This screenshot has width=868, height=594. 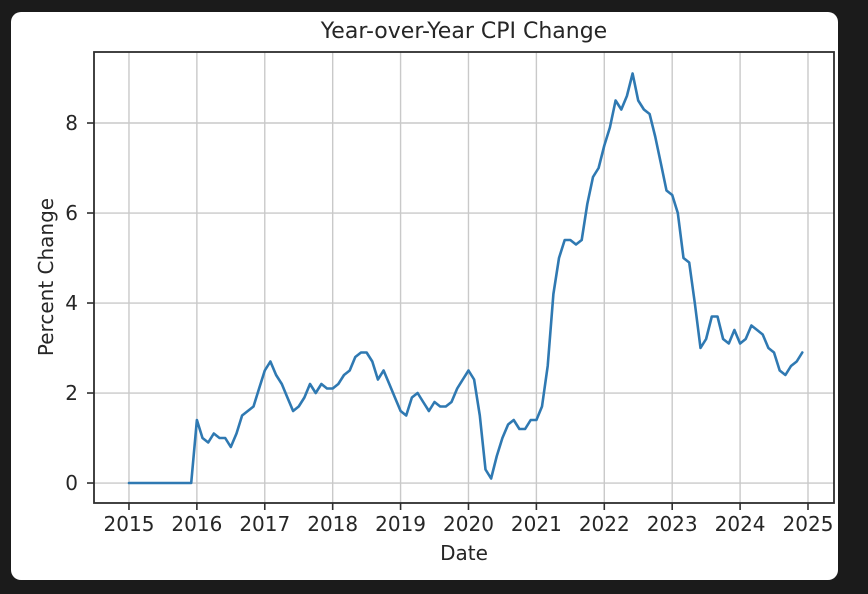 I want to click on y-tick-label-2: 2, so click(x=71, y=393).